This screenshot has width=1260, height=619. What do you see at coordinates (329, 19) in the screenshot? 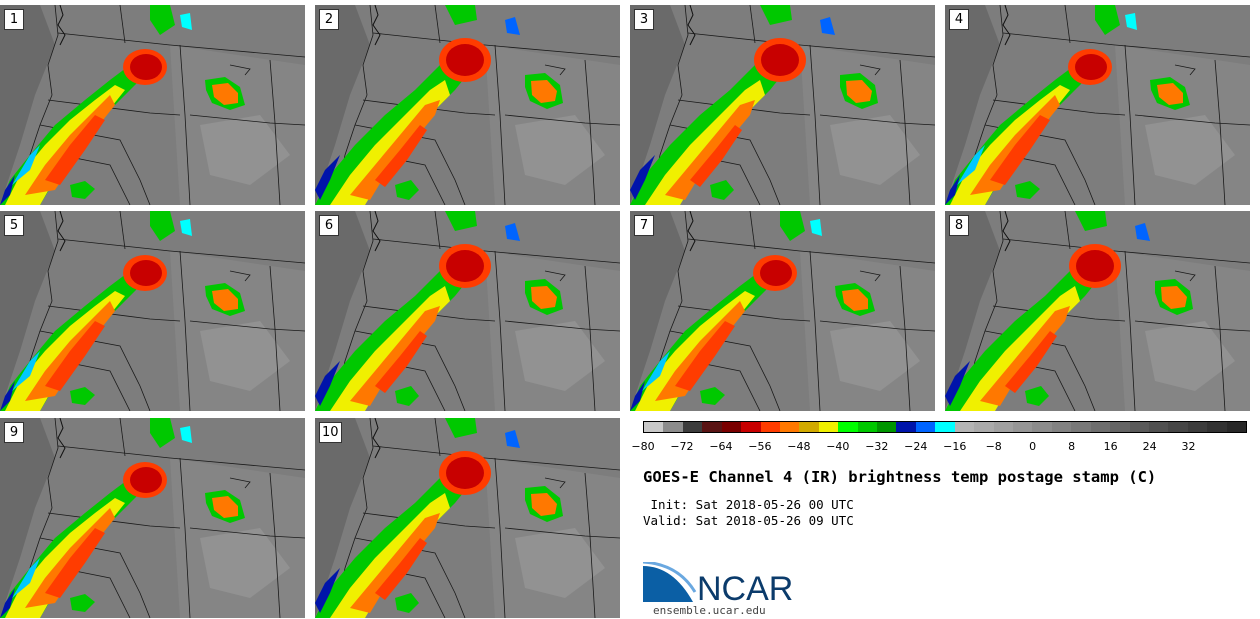
I see `panel-number: 2` at bounding box center [329, 19].